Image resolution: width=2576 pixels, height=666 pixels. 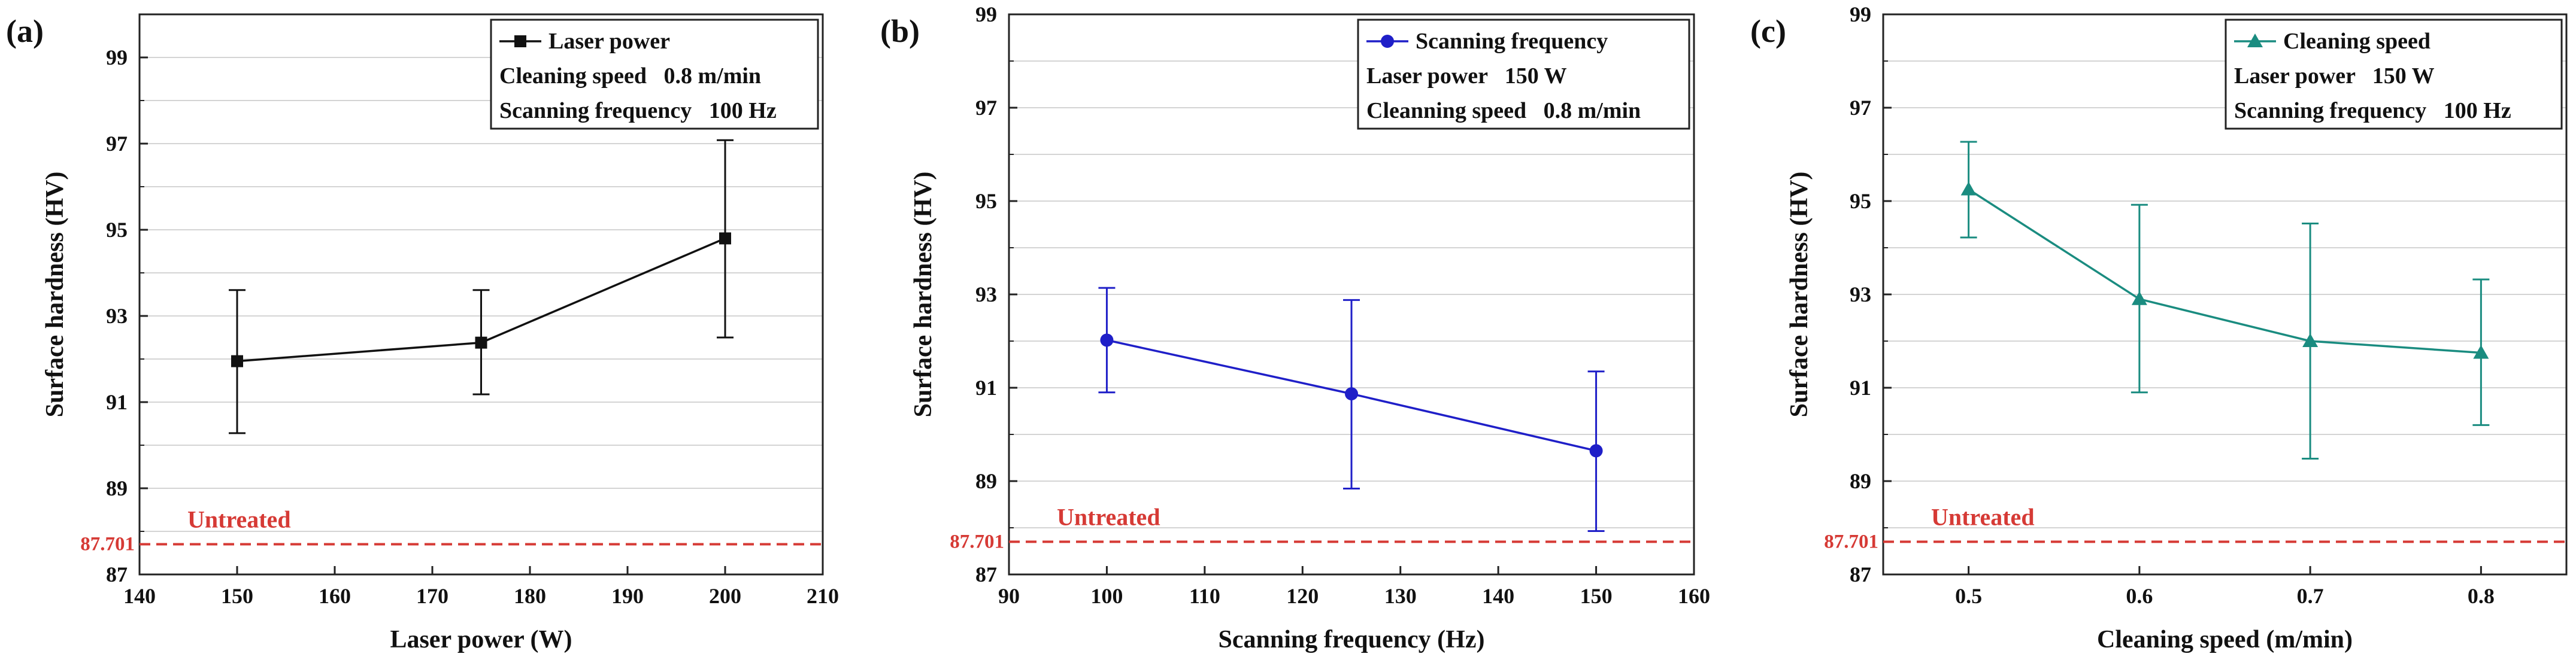 I want to click on x-tick-label: 0.6, so click(x=2139, y=596).